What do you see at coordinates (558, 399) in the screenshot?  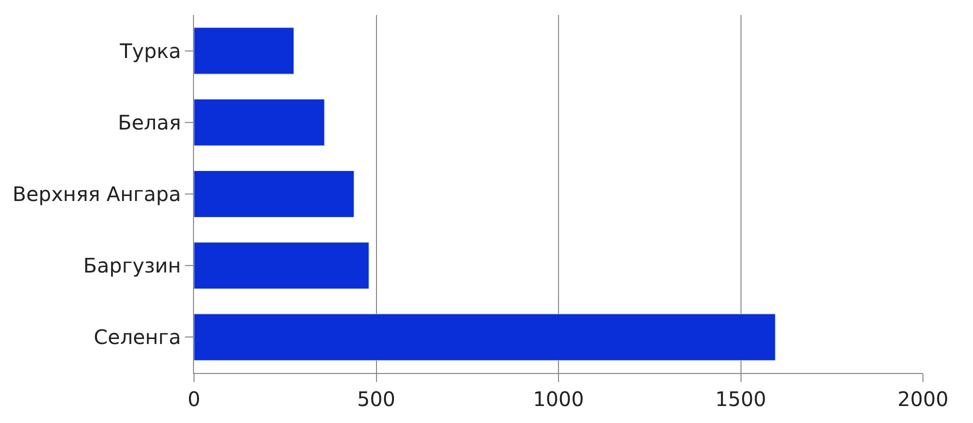 I see `x-tick-label: 1000` at bounding box center [558, 399].